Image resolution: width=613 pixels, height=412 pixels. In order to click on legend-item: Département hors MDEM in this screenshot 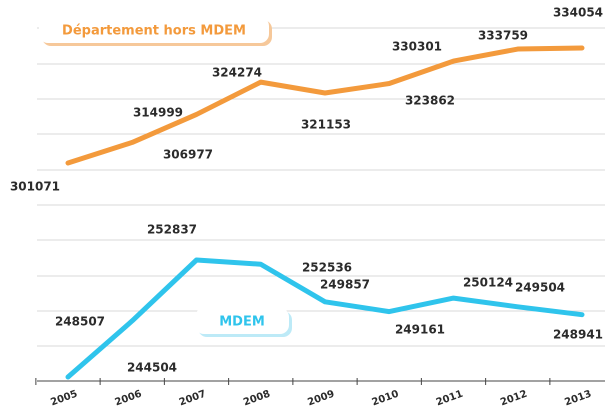, I will do `click(155, 31)`.